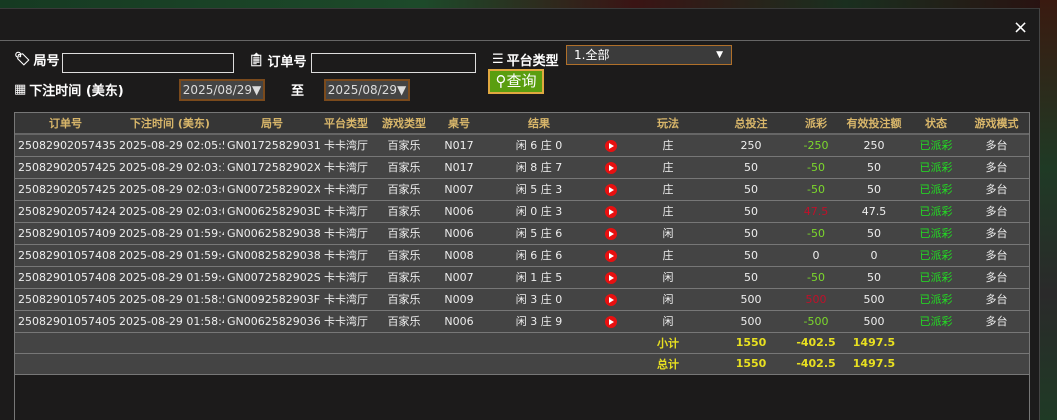 The width and height of the screenshot is (1057, 420). What do you see at coordinates (459, 124) in the screenshot?
I see `column-header: 桌号` at bounding box center [459, 124].